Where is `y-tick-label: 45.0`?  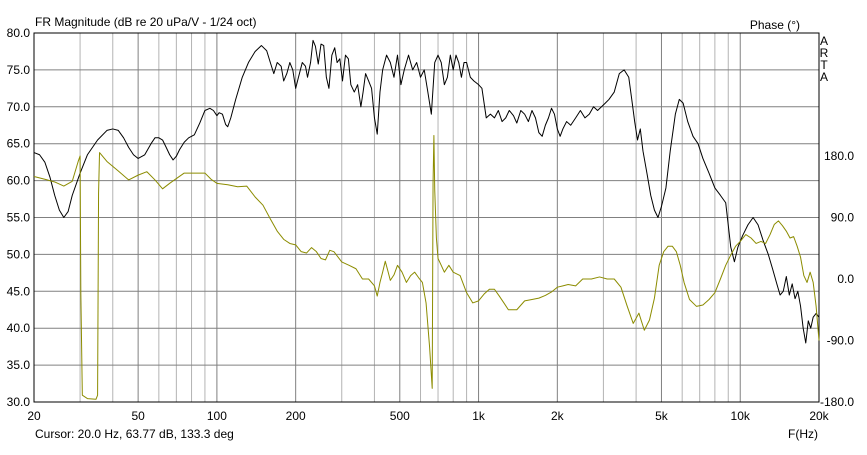 y-tick-label: 45.0 is located at coordinates (19, 291).